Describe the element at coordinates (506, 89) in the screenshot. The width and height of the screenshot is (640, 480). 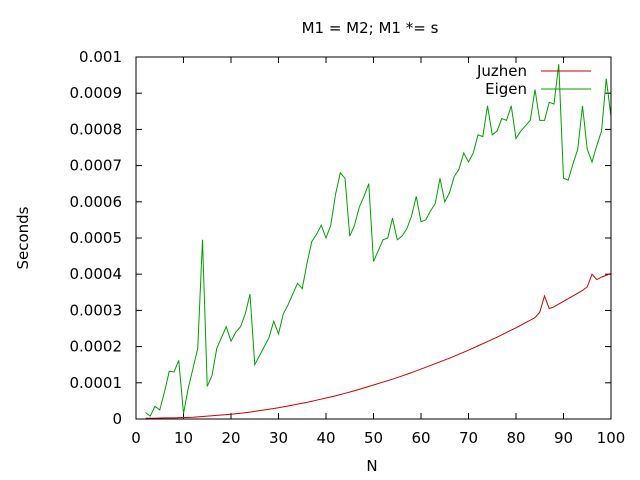
I see `legend-label-eigen: Eigen` at that location.